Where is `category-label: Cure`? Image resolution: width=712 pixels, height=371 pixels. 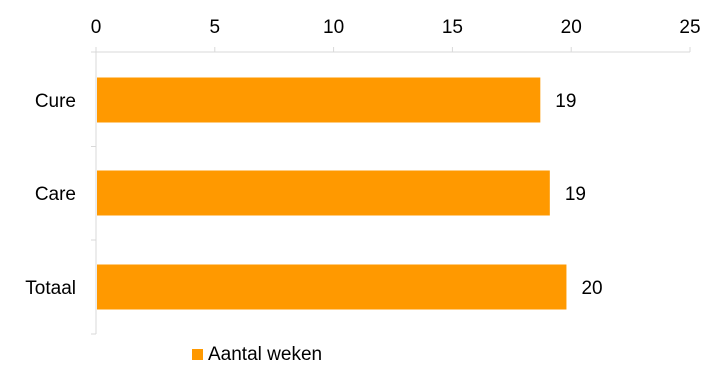
category-label: Cure is located at coordinates (55, 101).